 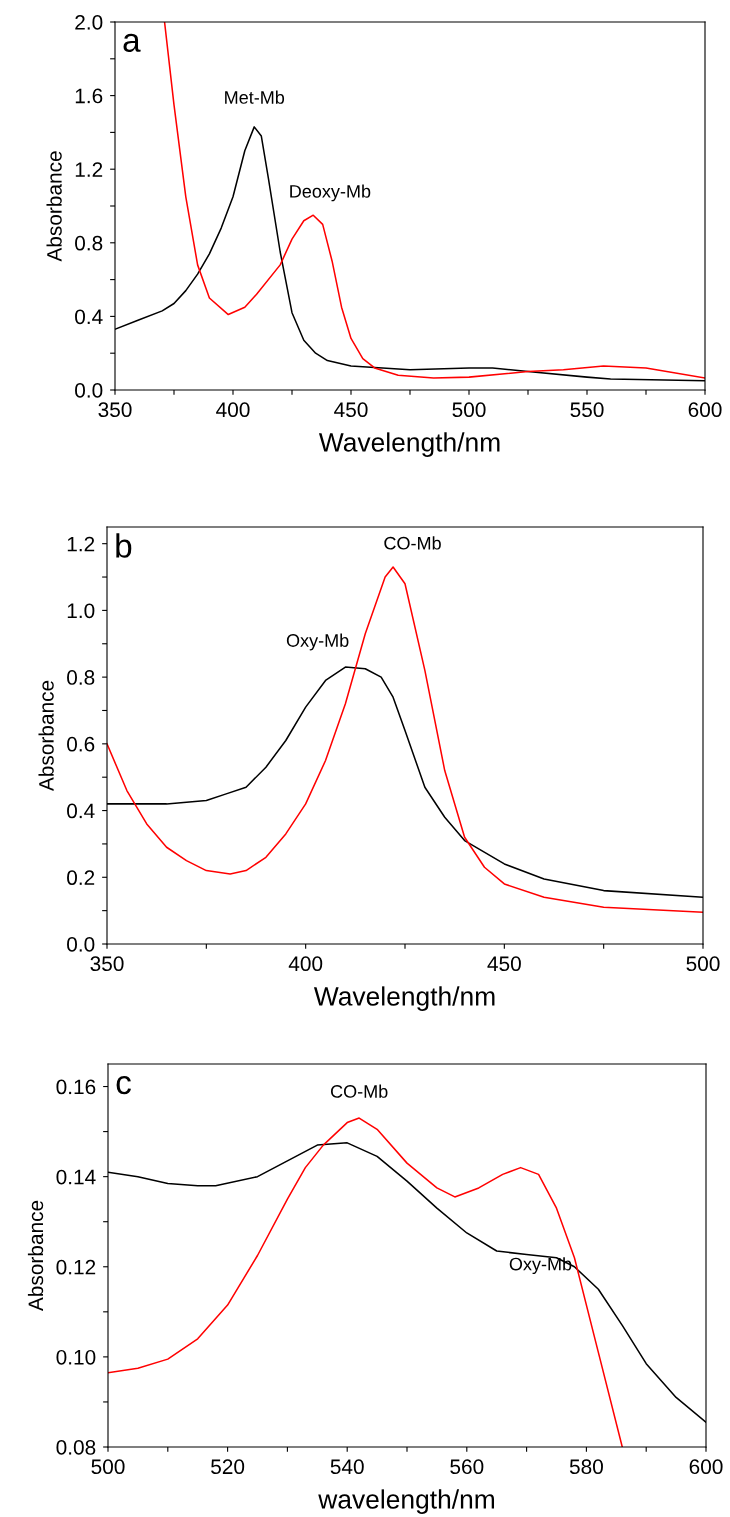 What do you see at coordinates (255, 97) in the screenshot?
I see `annotation: Met-Mb` at bounding box center [255, 97].